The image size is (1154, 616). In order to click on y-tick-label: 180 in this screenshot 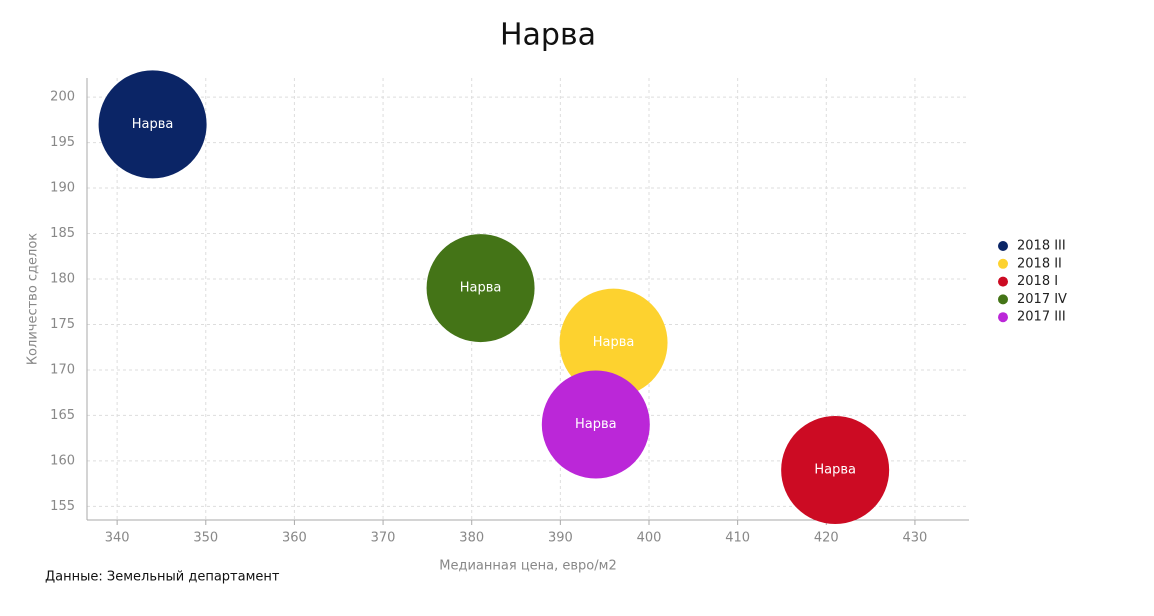, I will do `click(62, 278)`.